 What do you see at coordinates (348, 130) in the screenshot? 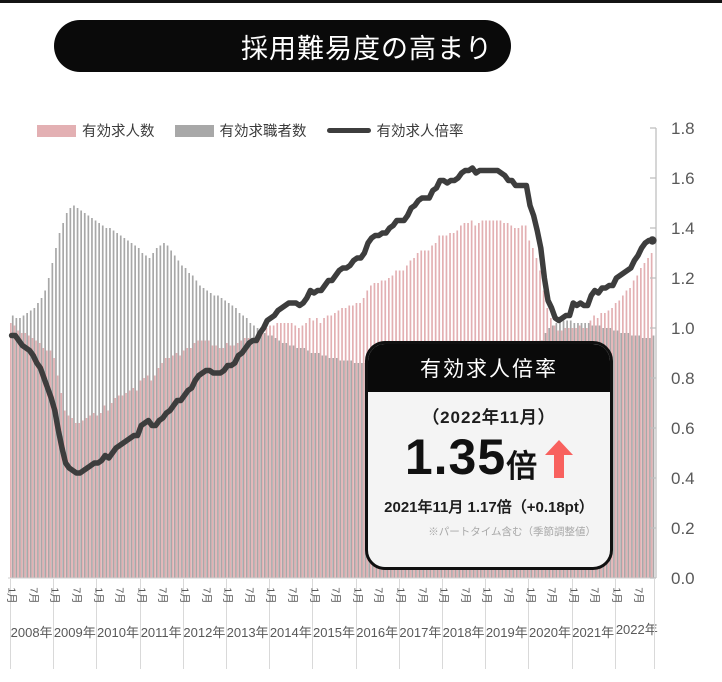
I see `ratio-line-swatch` at bounding box center [348, 130].